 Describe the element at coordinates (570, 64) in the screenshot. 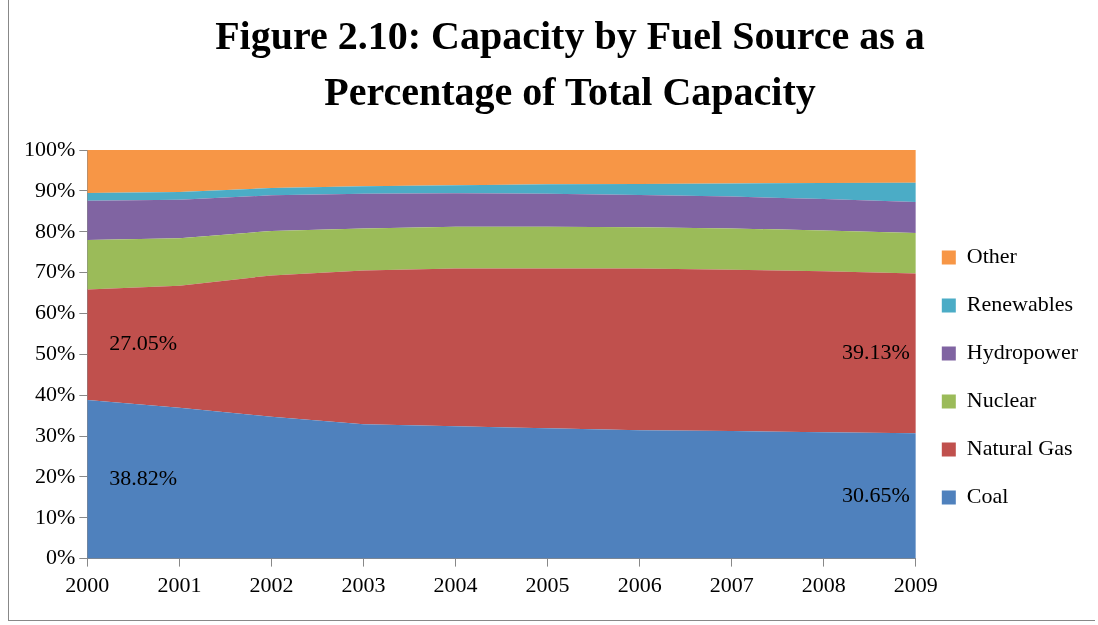

I see `chart-title: Figure 2.10: Capacity by Fuel Source as a Percentage of Total Capacity` at that location.